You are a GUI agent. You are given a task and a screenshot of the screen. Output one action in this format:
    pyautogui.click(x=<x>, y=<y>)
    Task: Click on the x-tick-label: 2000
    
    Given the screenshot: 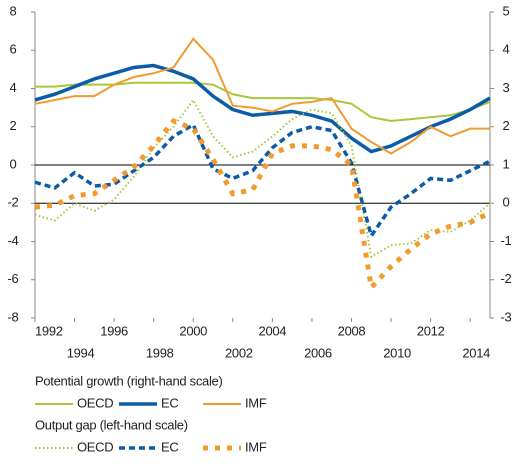 What is the action you would take?
    pyautogui.click(x=193, y=330)
    